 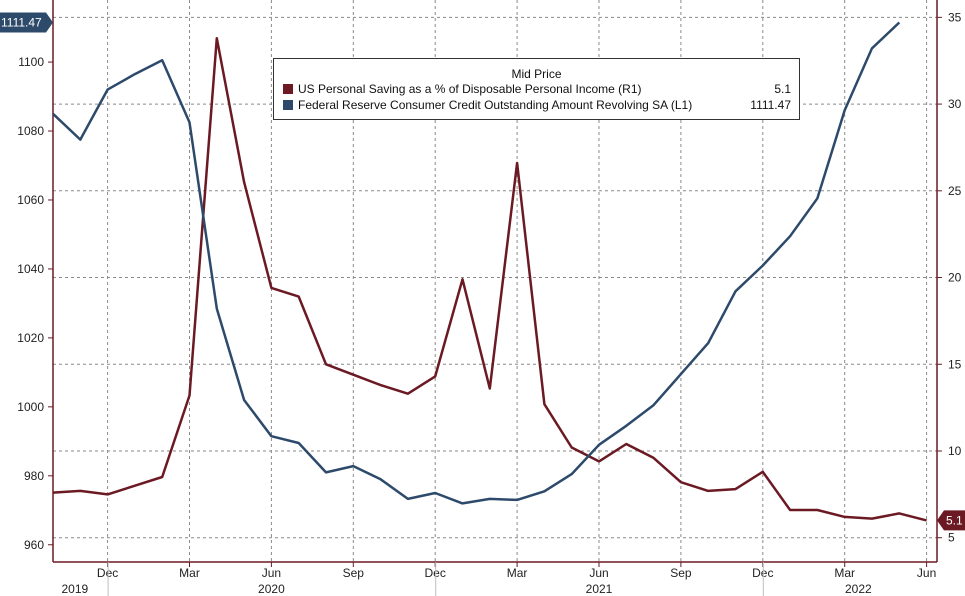 I want to click on left-value-tag, so click(x=26, y=22).